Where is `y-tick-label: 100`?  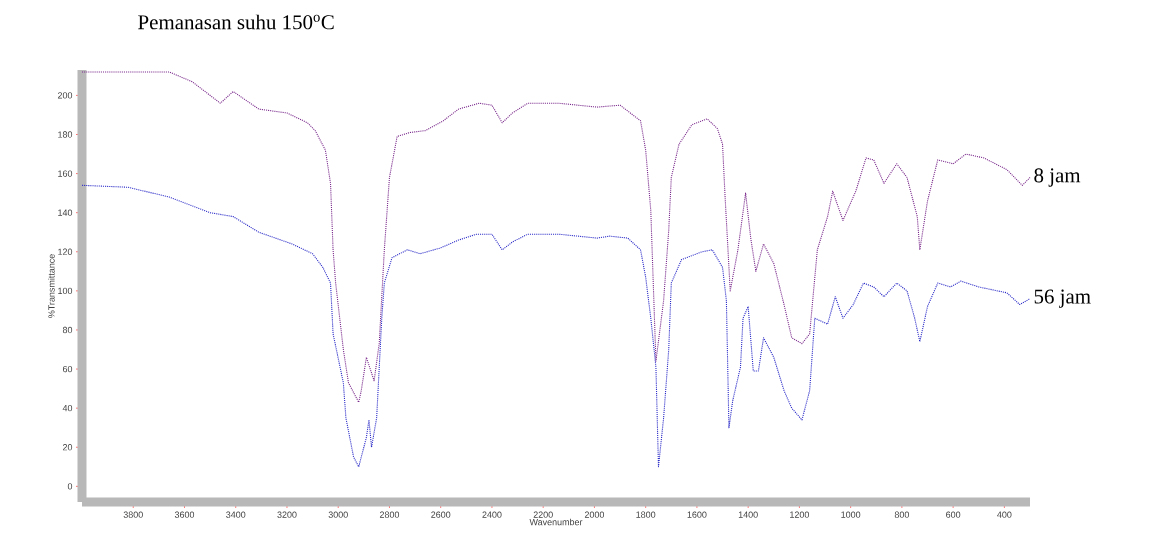
y-tick-label: 100 is located at coordinates (65, 291).